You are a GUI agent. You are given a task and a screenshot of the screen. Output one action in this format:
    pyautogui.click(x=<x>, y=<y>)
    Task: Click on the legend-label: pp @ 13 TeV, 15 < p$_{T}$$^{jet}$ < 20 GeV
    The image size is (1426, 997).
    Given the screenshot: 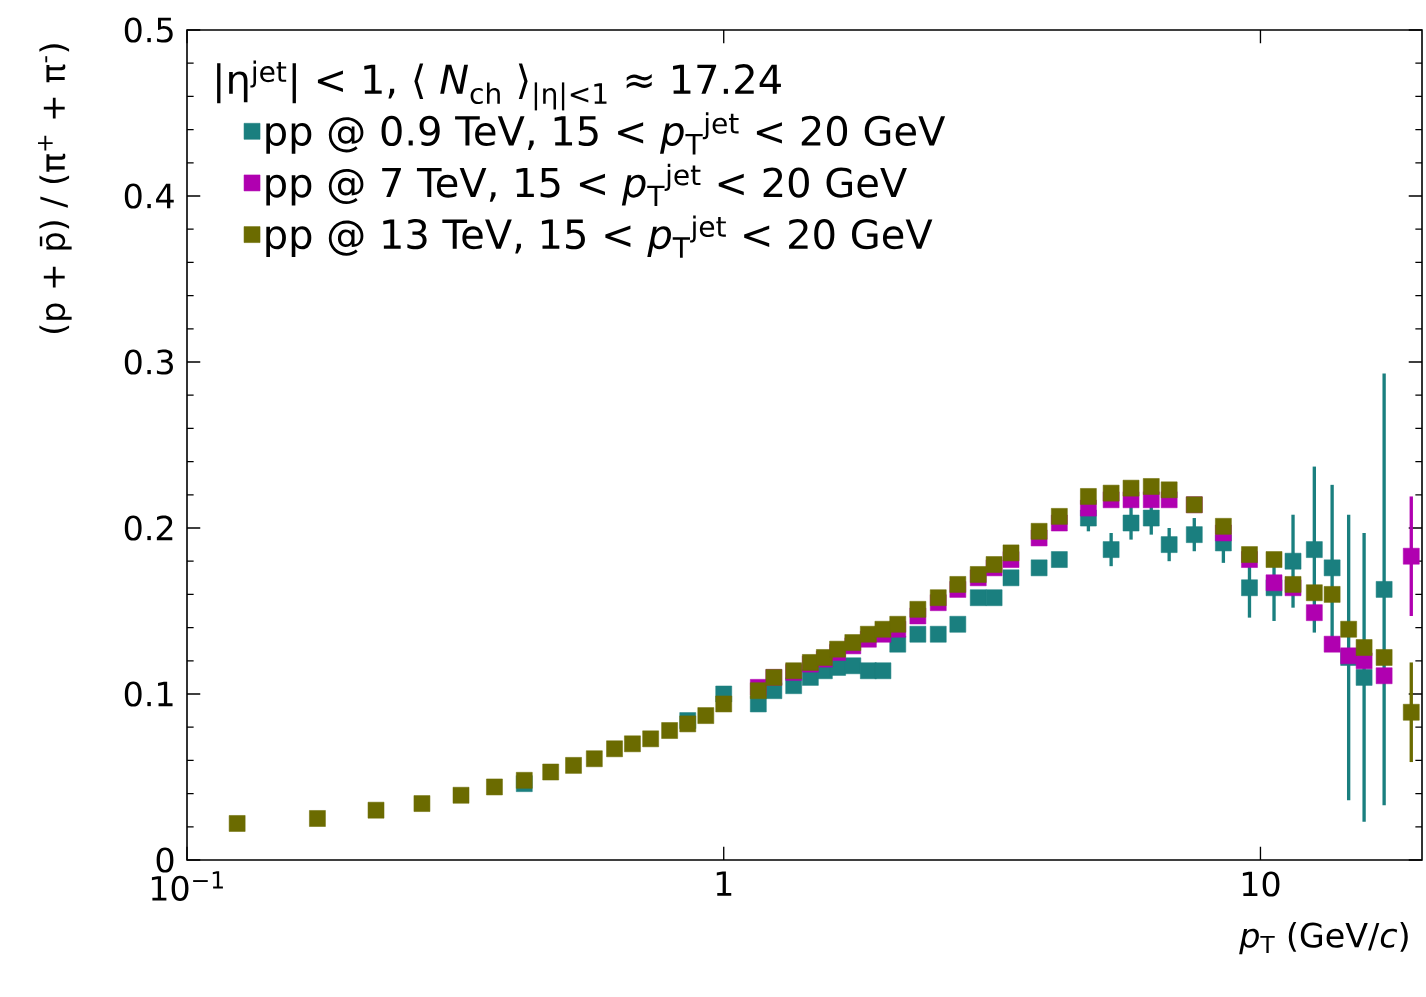 What is the action you would take?
    pyautogui.click(x=599, y=236)
    